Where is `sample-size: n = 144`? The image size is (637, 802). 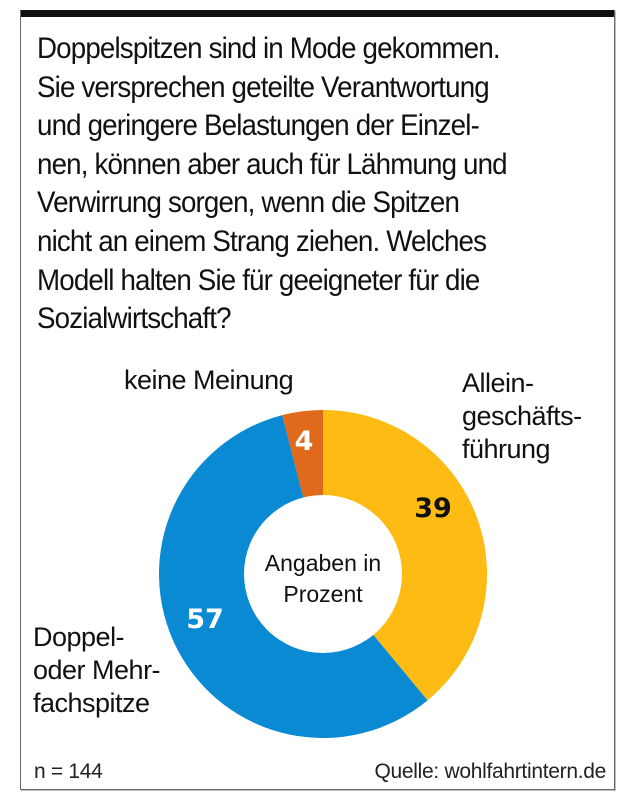
sample-size: n = 144 is located at coordinates (68, 771).